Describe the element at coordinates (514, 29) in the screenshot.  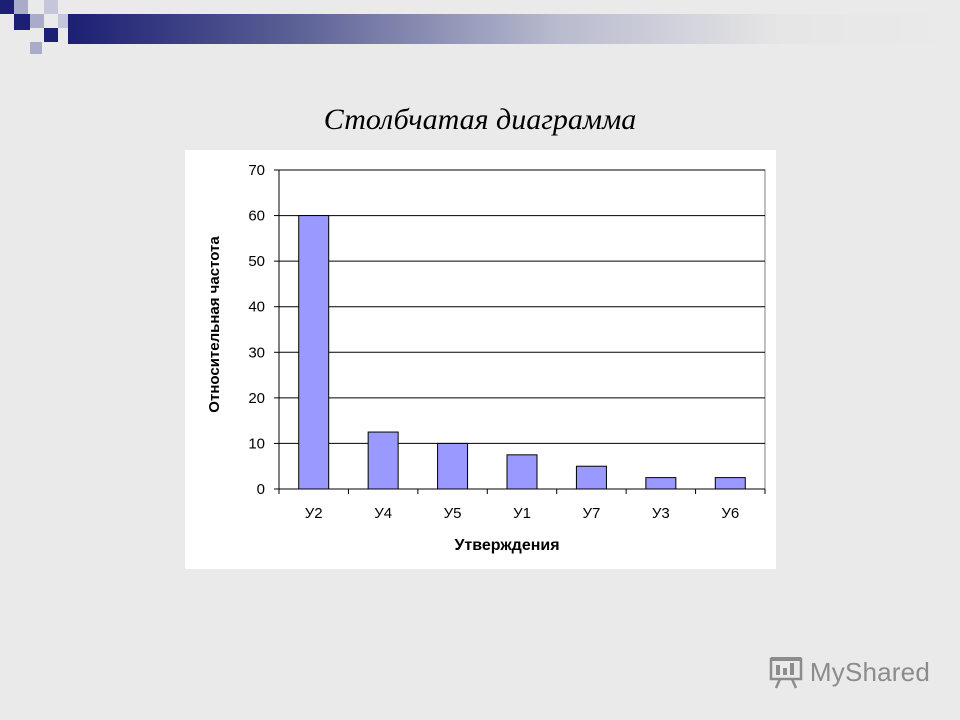
I see `decor-header-bar` at that location.